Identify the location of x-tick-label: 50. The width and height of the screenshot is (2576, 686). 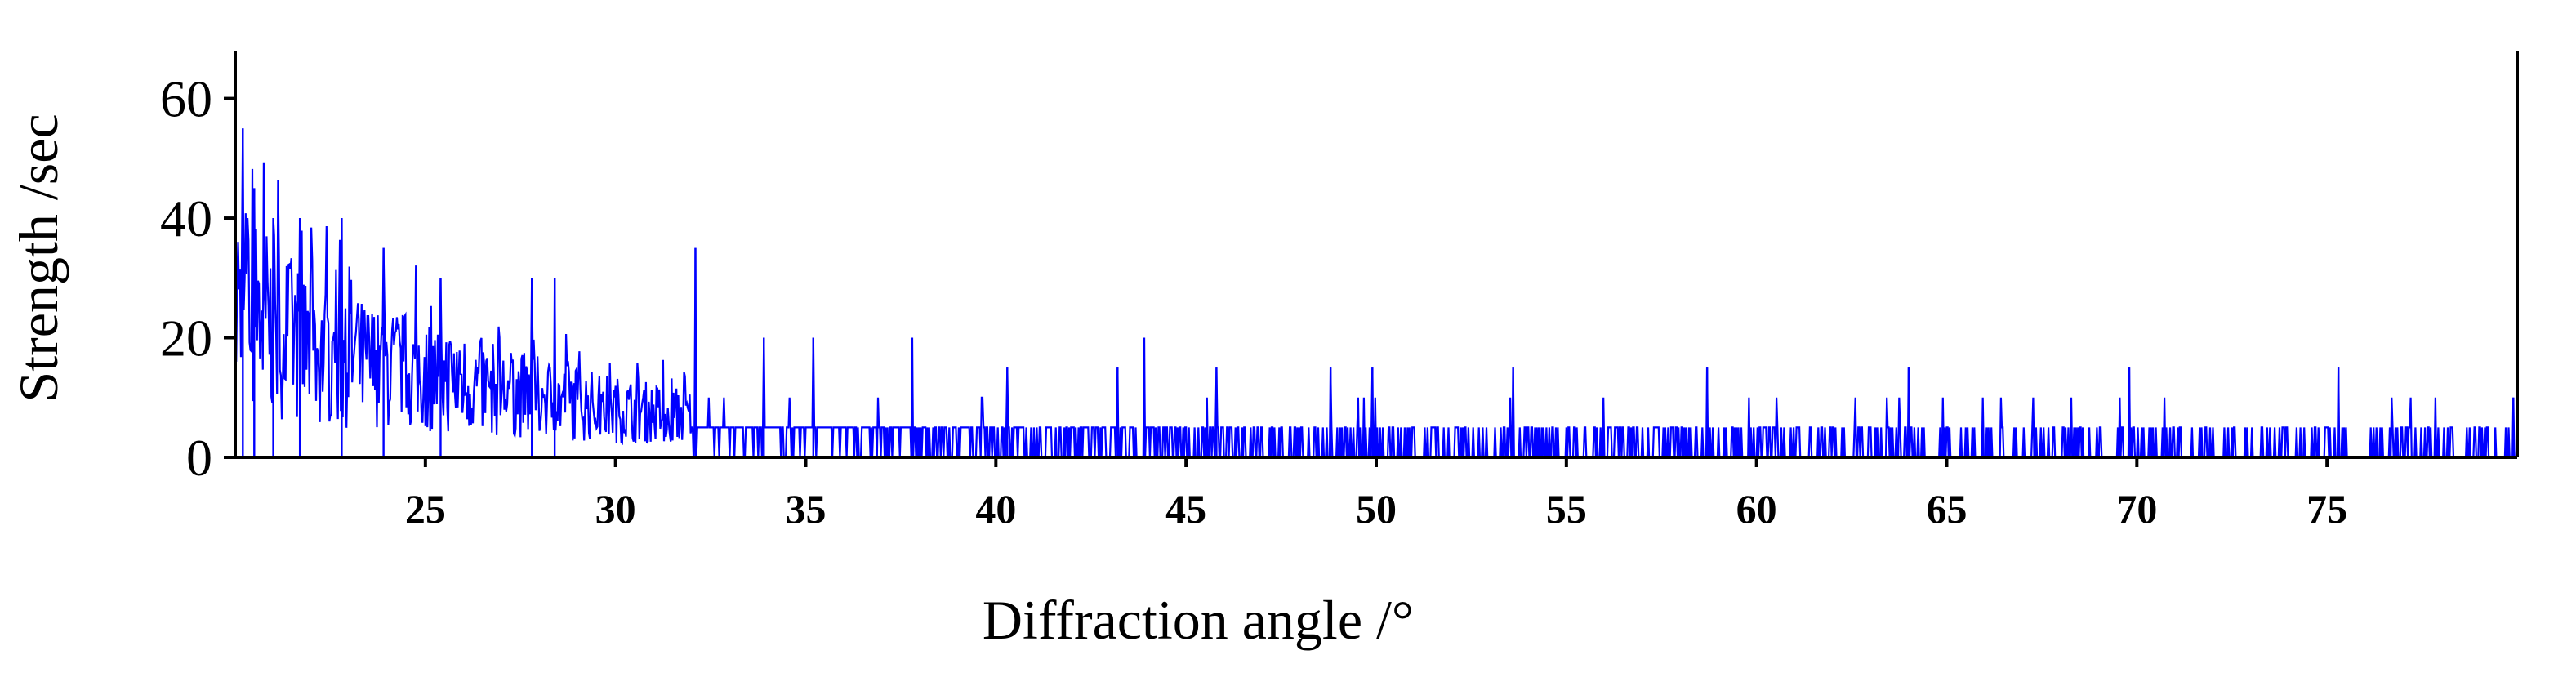
(1376, 509).